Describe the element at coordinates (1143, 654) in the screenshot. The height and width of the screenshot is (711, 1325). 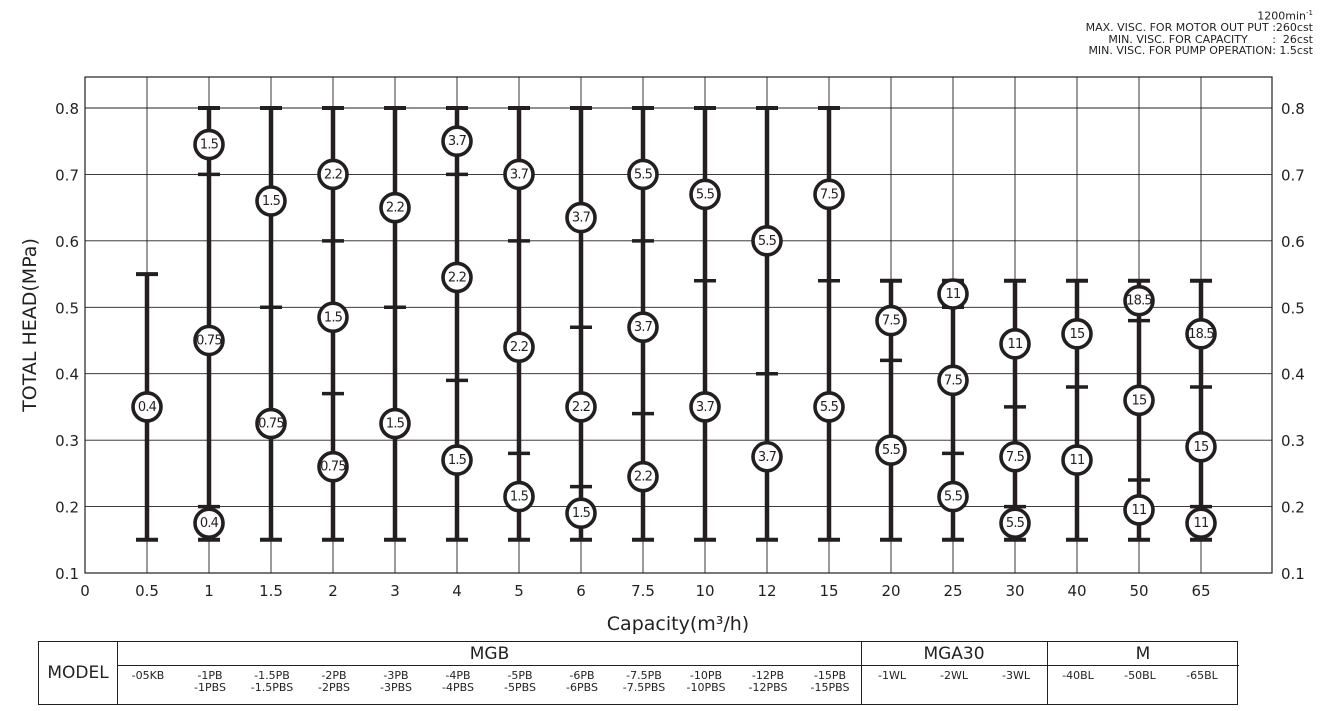
I see `model-group-name: M` at that location.